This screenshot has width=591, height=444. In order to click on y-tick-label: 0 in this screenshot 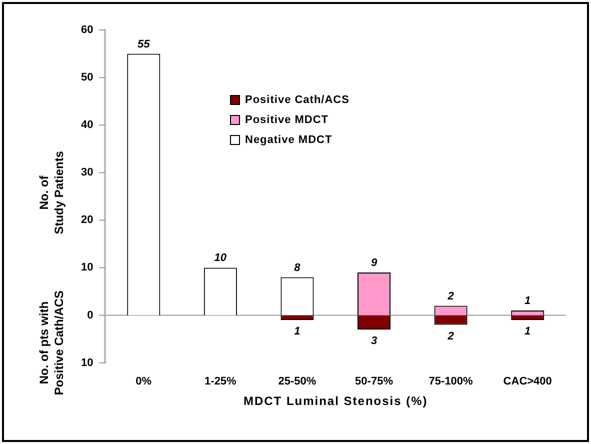, I will do `click(90, 315)`.